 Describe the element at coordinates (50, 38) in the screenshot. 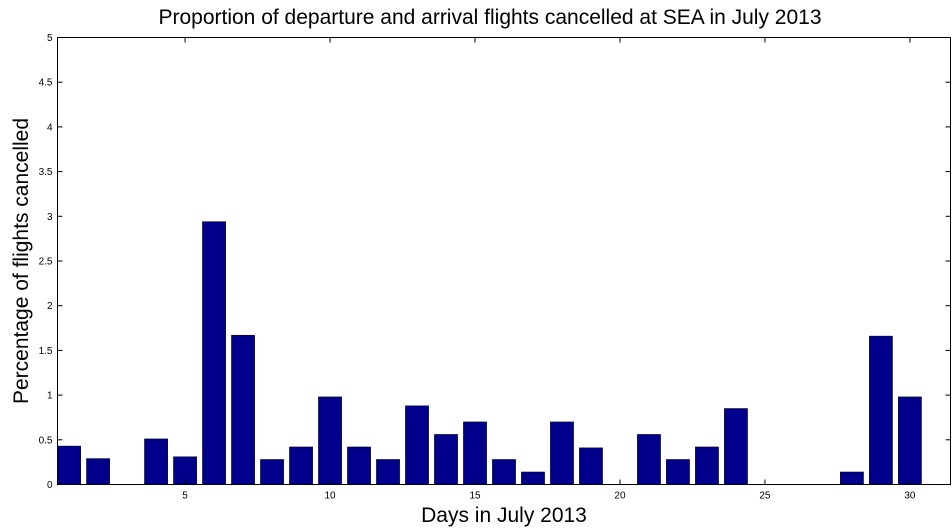

I see `y-tick-label: 5` at that location.